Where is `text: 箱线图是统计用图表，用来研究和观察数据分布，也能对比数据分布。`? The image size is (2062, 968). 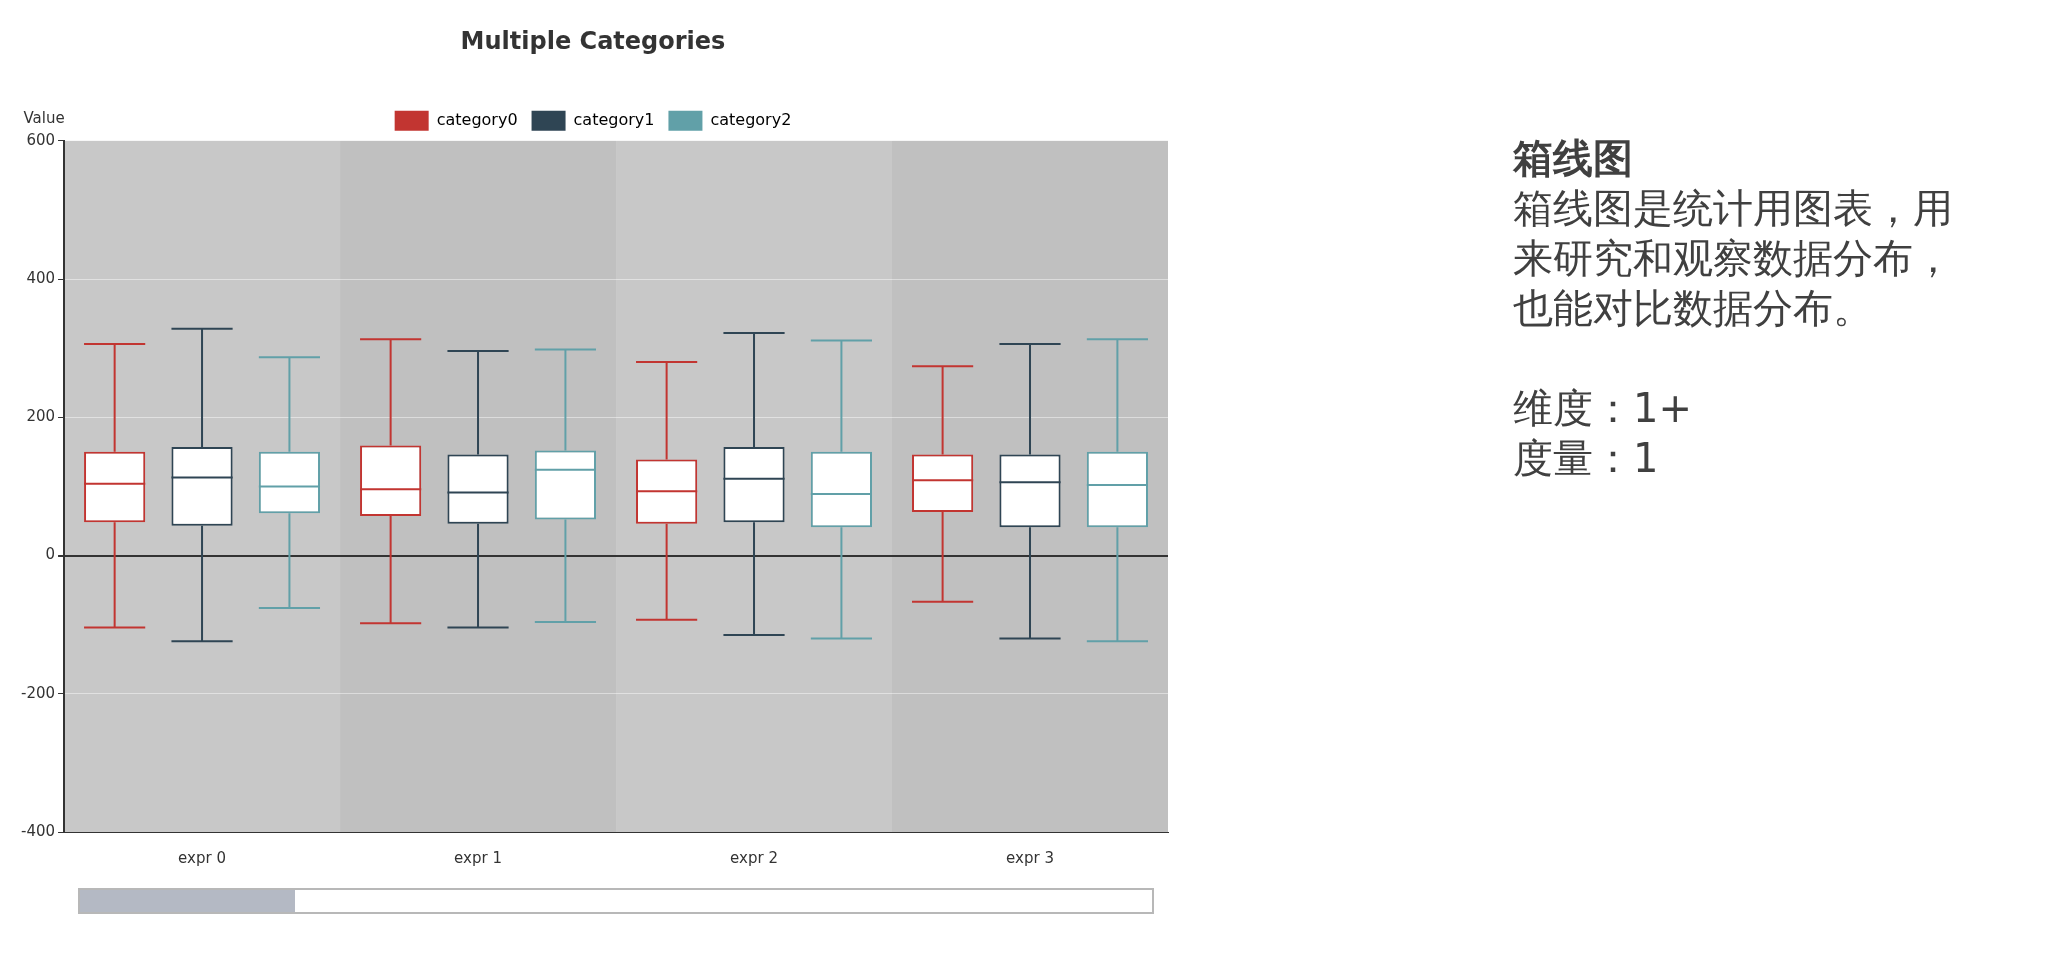
text: 箱线图是统计用图表，用来研究和观察数据分布，也能对比数据分布。 is located at coordinates (1733, 258).